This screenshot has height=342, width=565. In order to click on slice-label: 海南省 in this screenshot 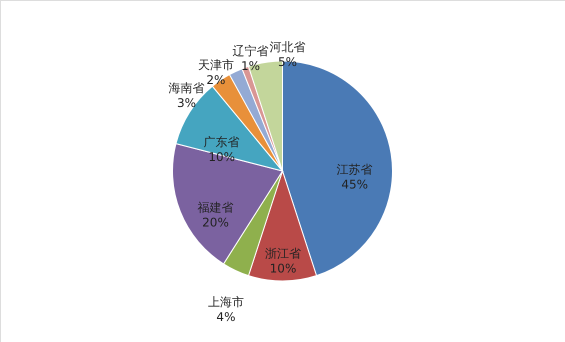, I will do `click(186, 88)`.